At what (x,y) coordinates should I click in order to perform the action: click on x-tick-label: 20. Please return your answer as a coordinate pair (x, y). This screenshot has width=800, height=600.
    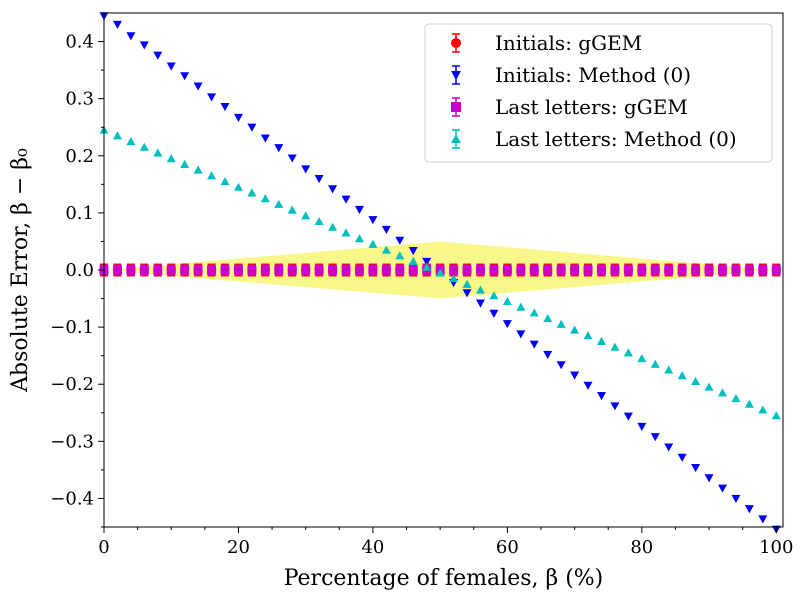
    Looking at the image, I should click on (238, 547).